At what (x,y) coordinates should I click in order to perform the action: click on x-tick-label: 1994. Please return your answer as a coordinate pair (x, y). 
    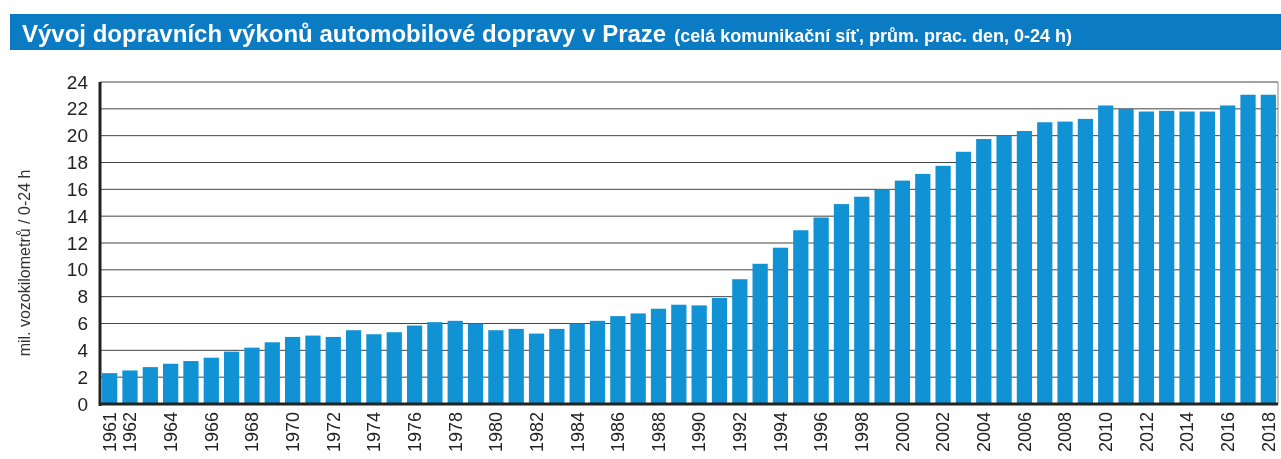
    Looking at the image, I should click on (780, 432).